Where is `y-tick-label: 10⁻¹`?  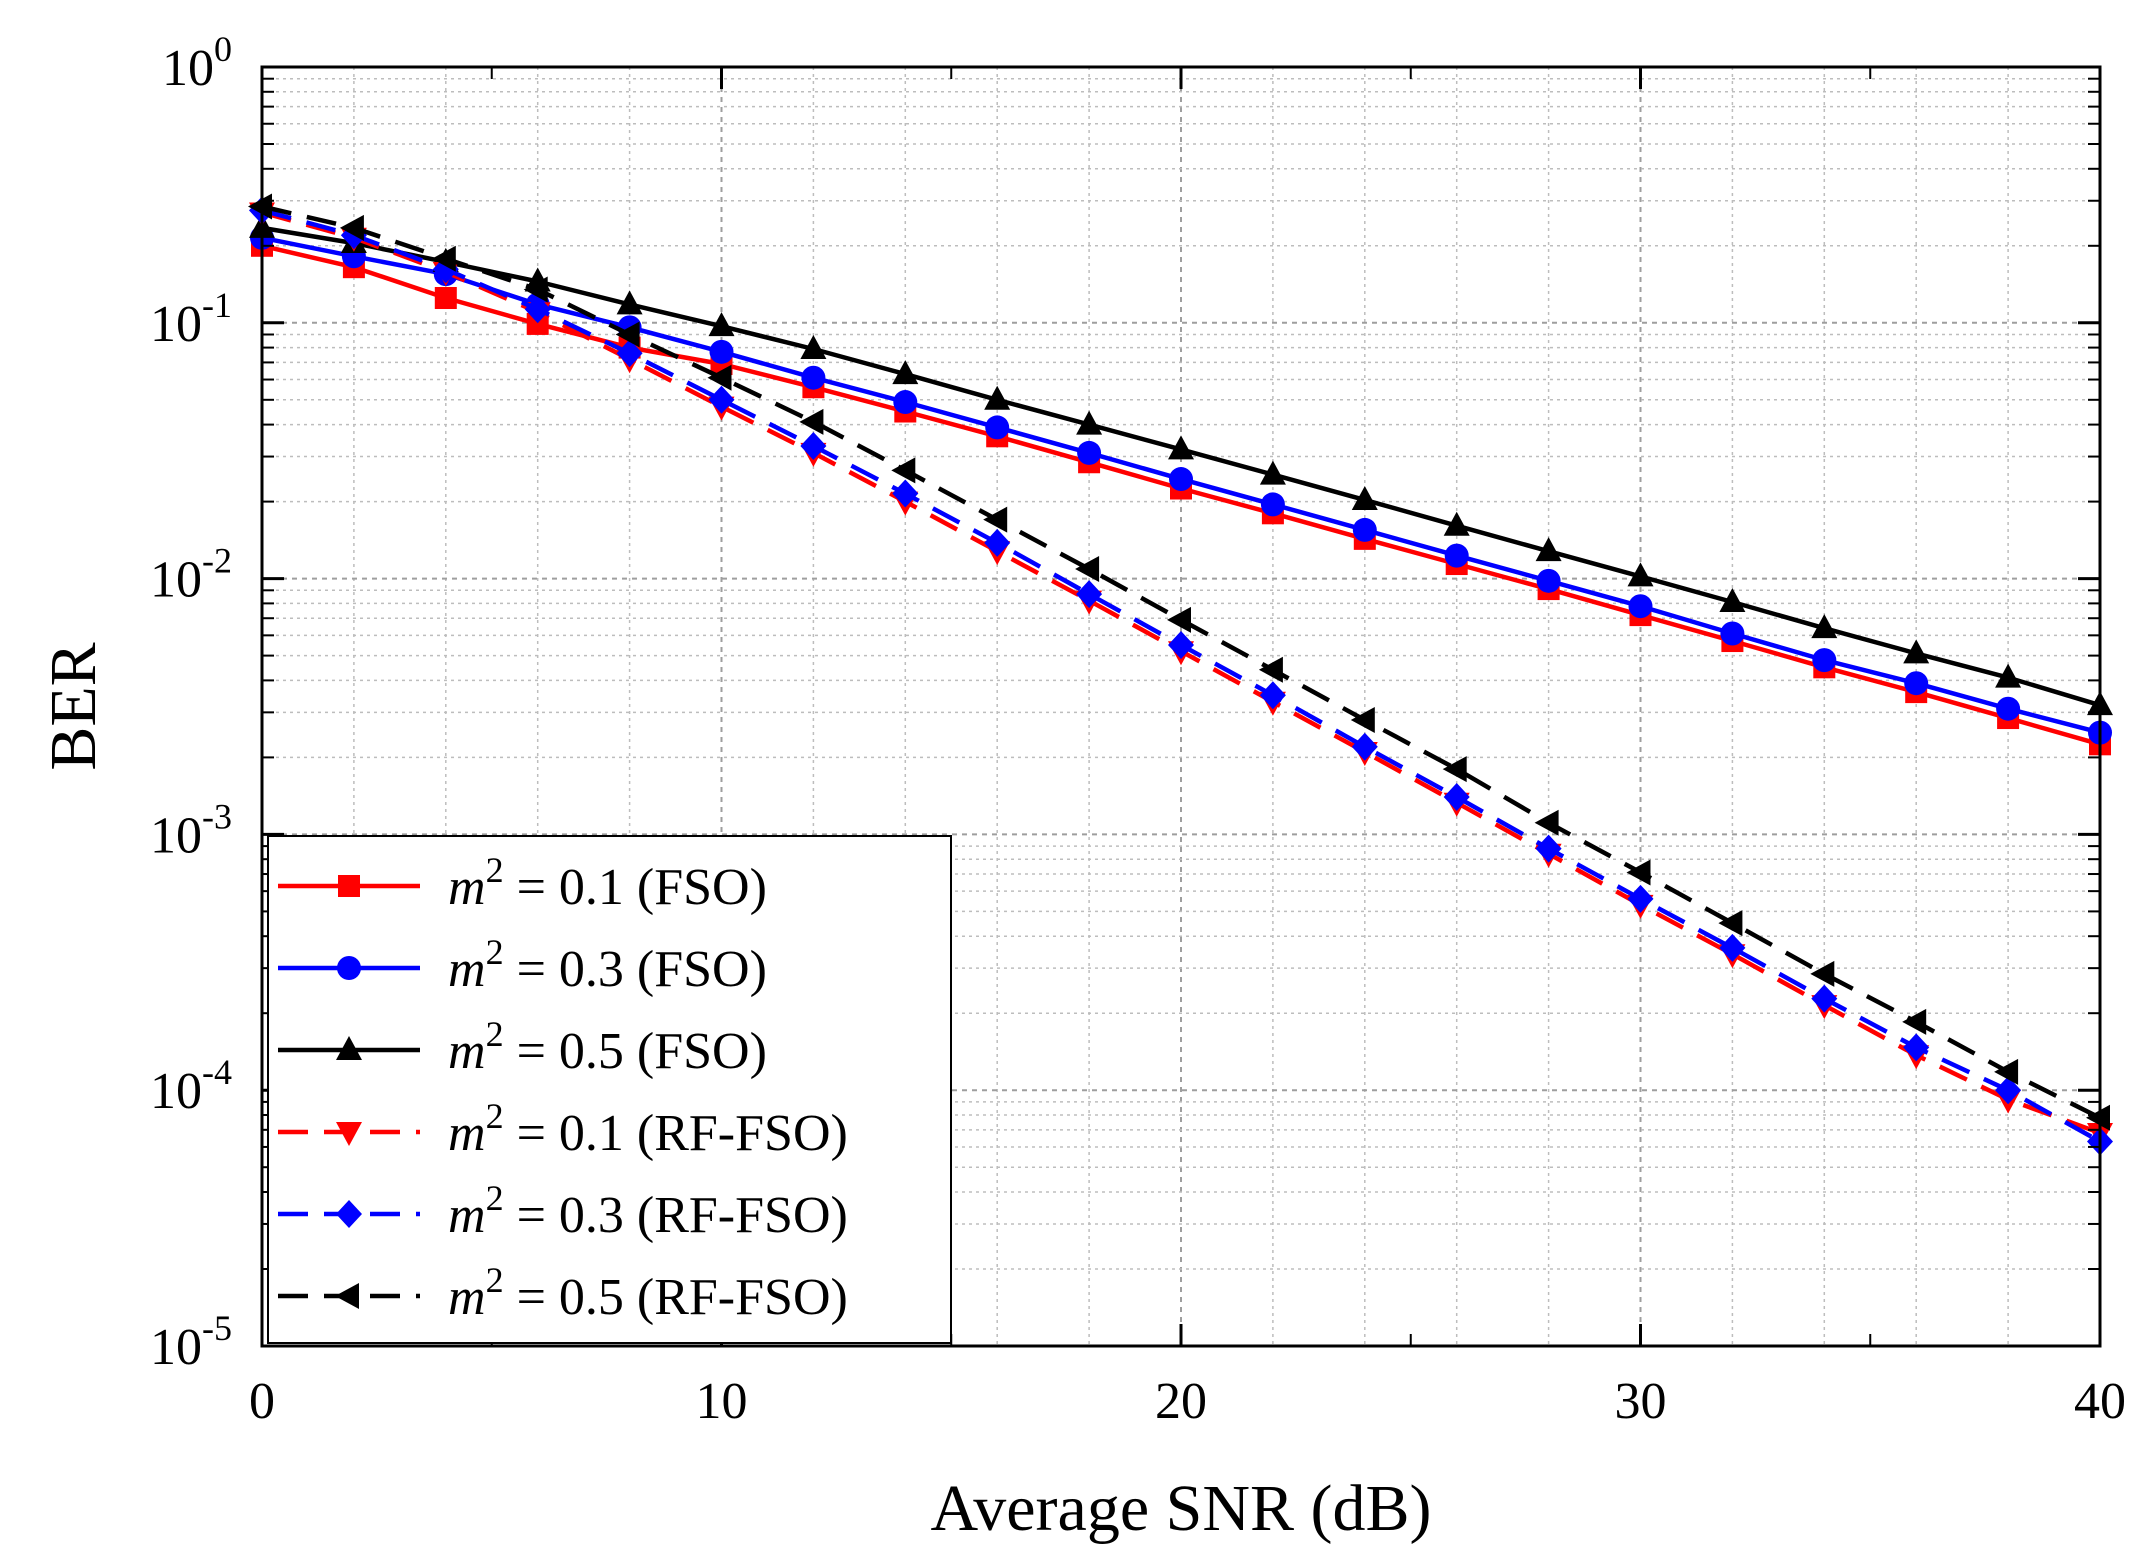 y-tick-label: 10⁻¹ is located at coordinates (191, 319).